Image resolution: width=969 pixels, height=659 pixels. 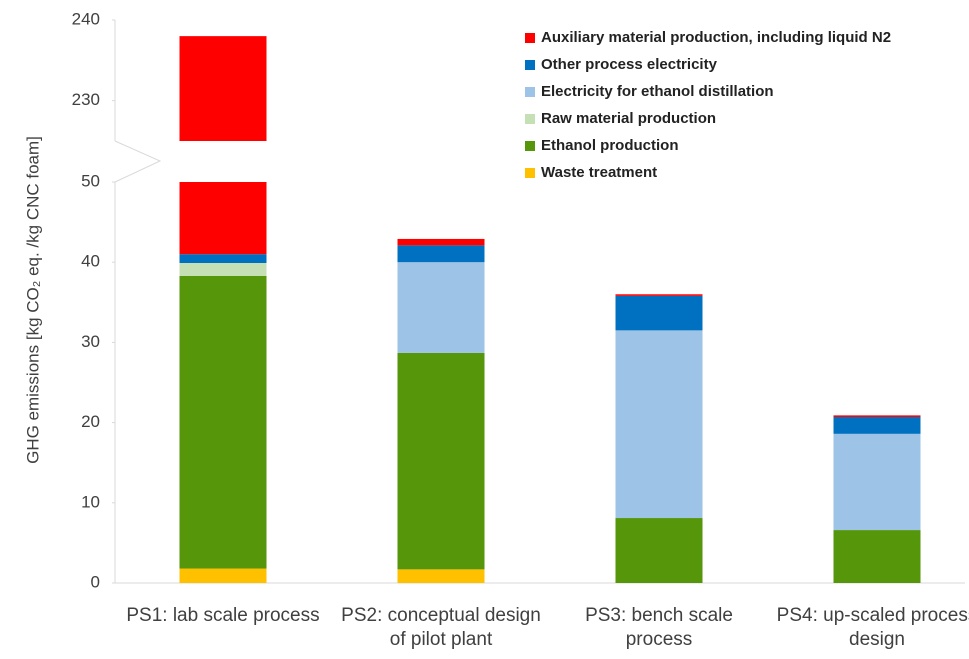 What do you see at coordinates (86, 18) in the screenshot?
I see `y-tick-label: 240` at bounding box center [86, 18].